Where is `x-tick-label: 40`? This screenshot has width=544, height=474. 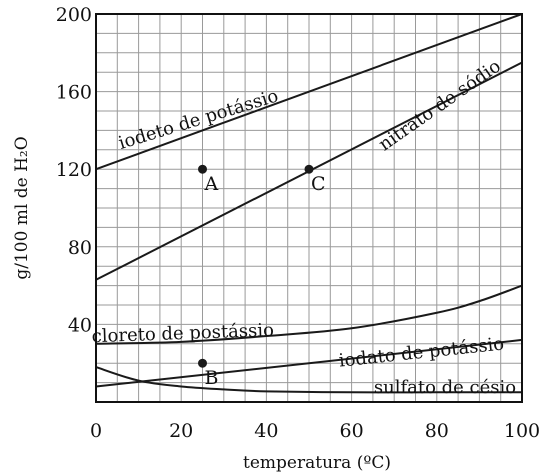 x-tick-label: 40 is located at coordinates (266, 431).